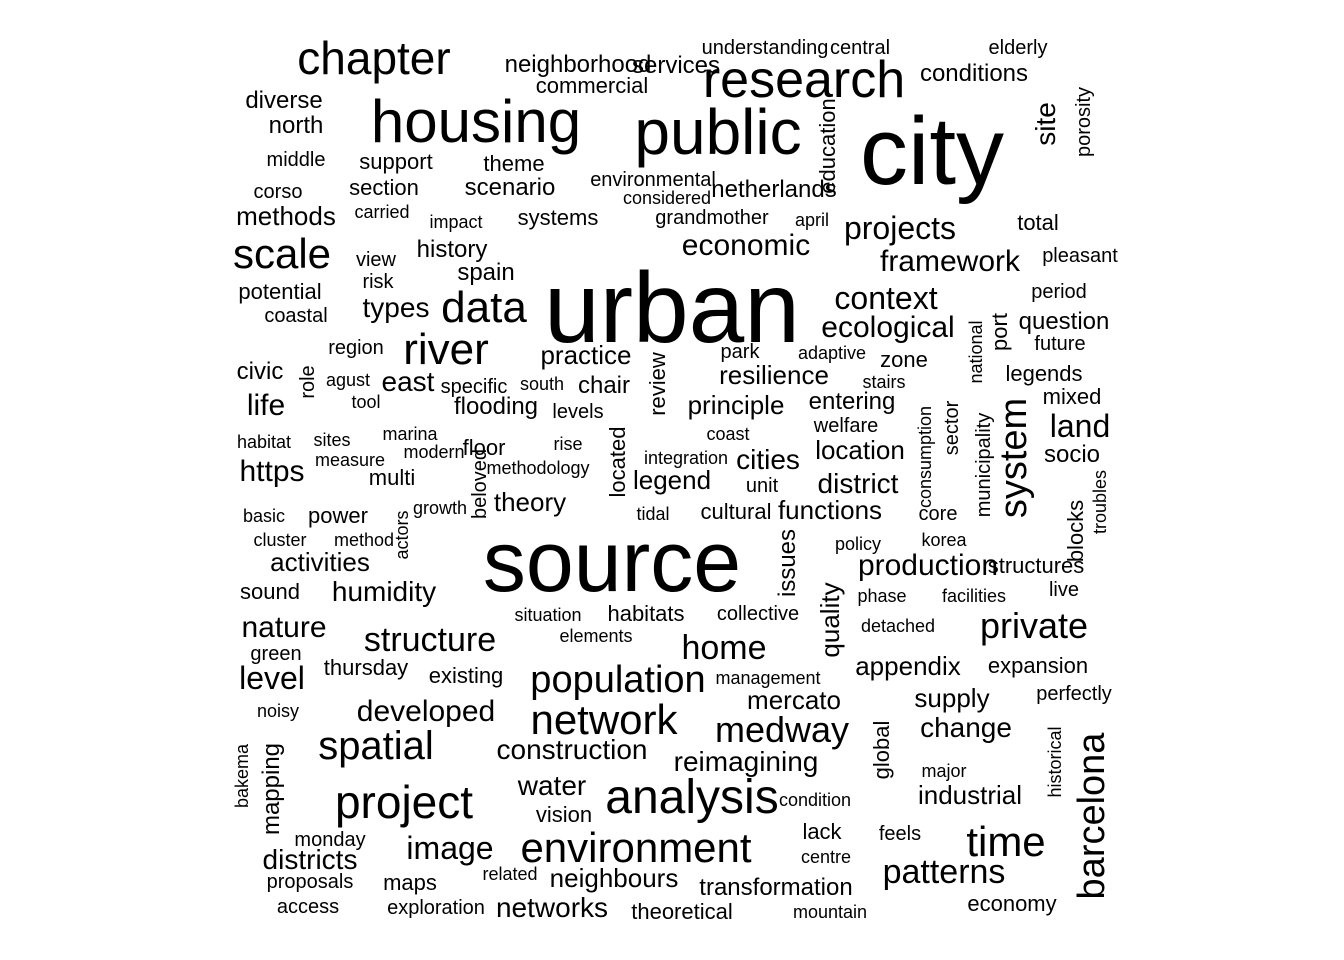 The width and height of the screenshot is (1344, 960). What do you see at coordinates (456, 222) in the screenshot?
I see `cloud-word: impact` at bounding box center [456, 222].